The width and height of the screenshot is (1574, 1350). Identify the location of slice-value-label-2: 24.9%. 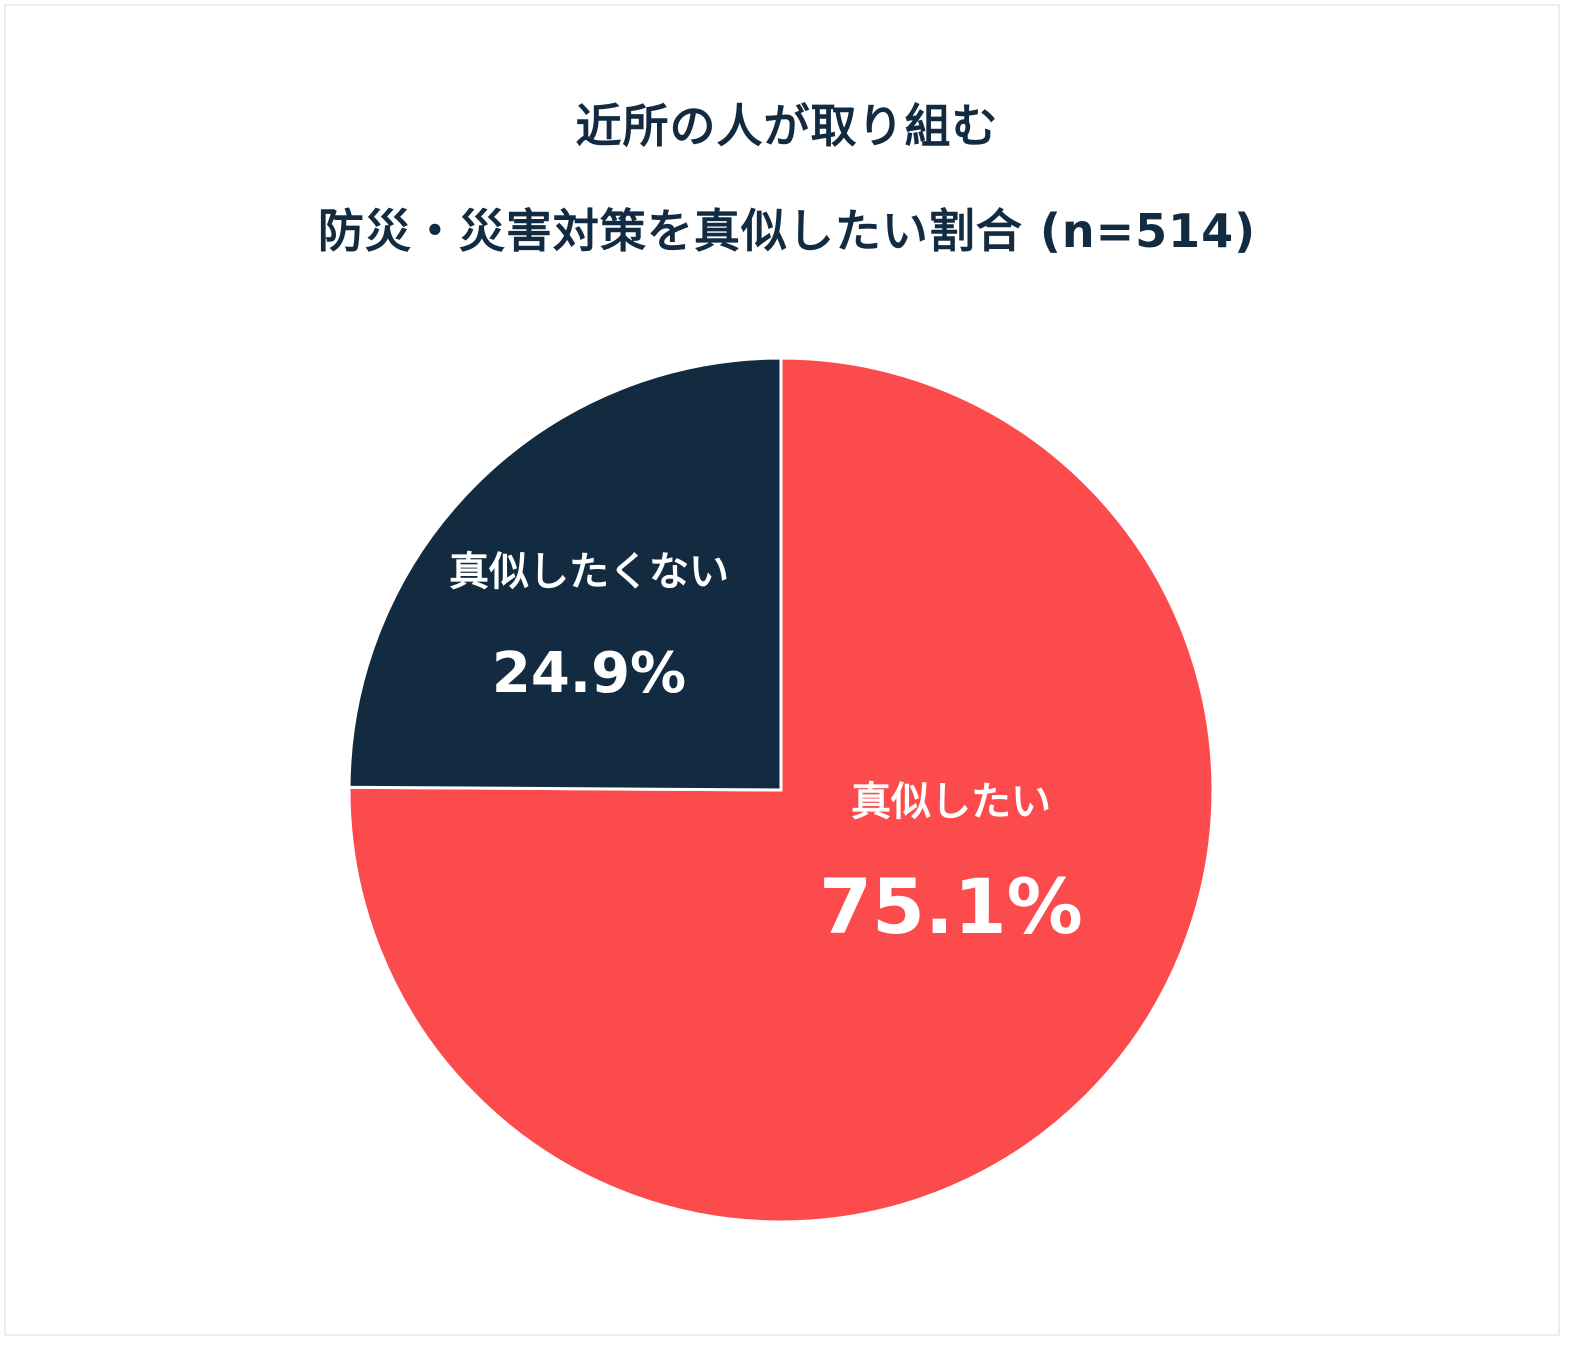
(589, 673).